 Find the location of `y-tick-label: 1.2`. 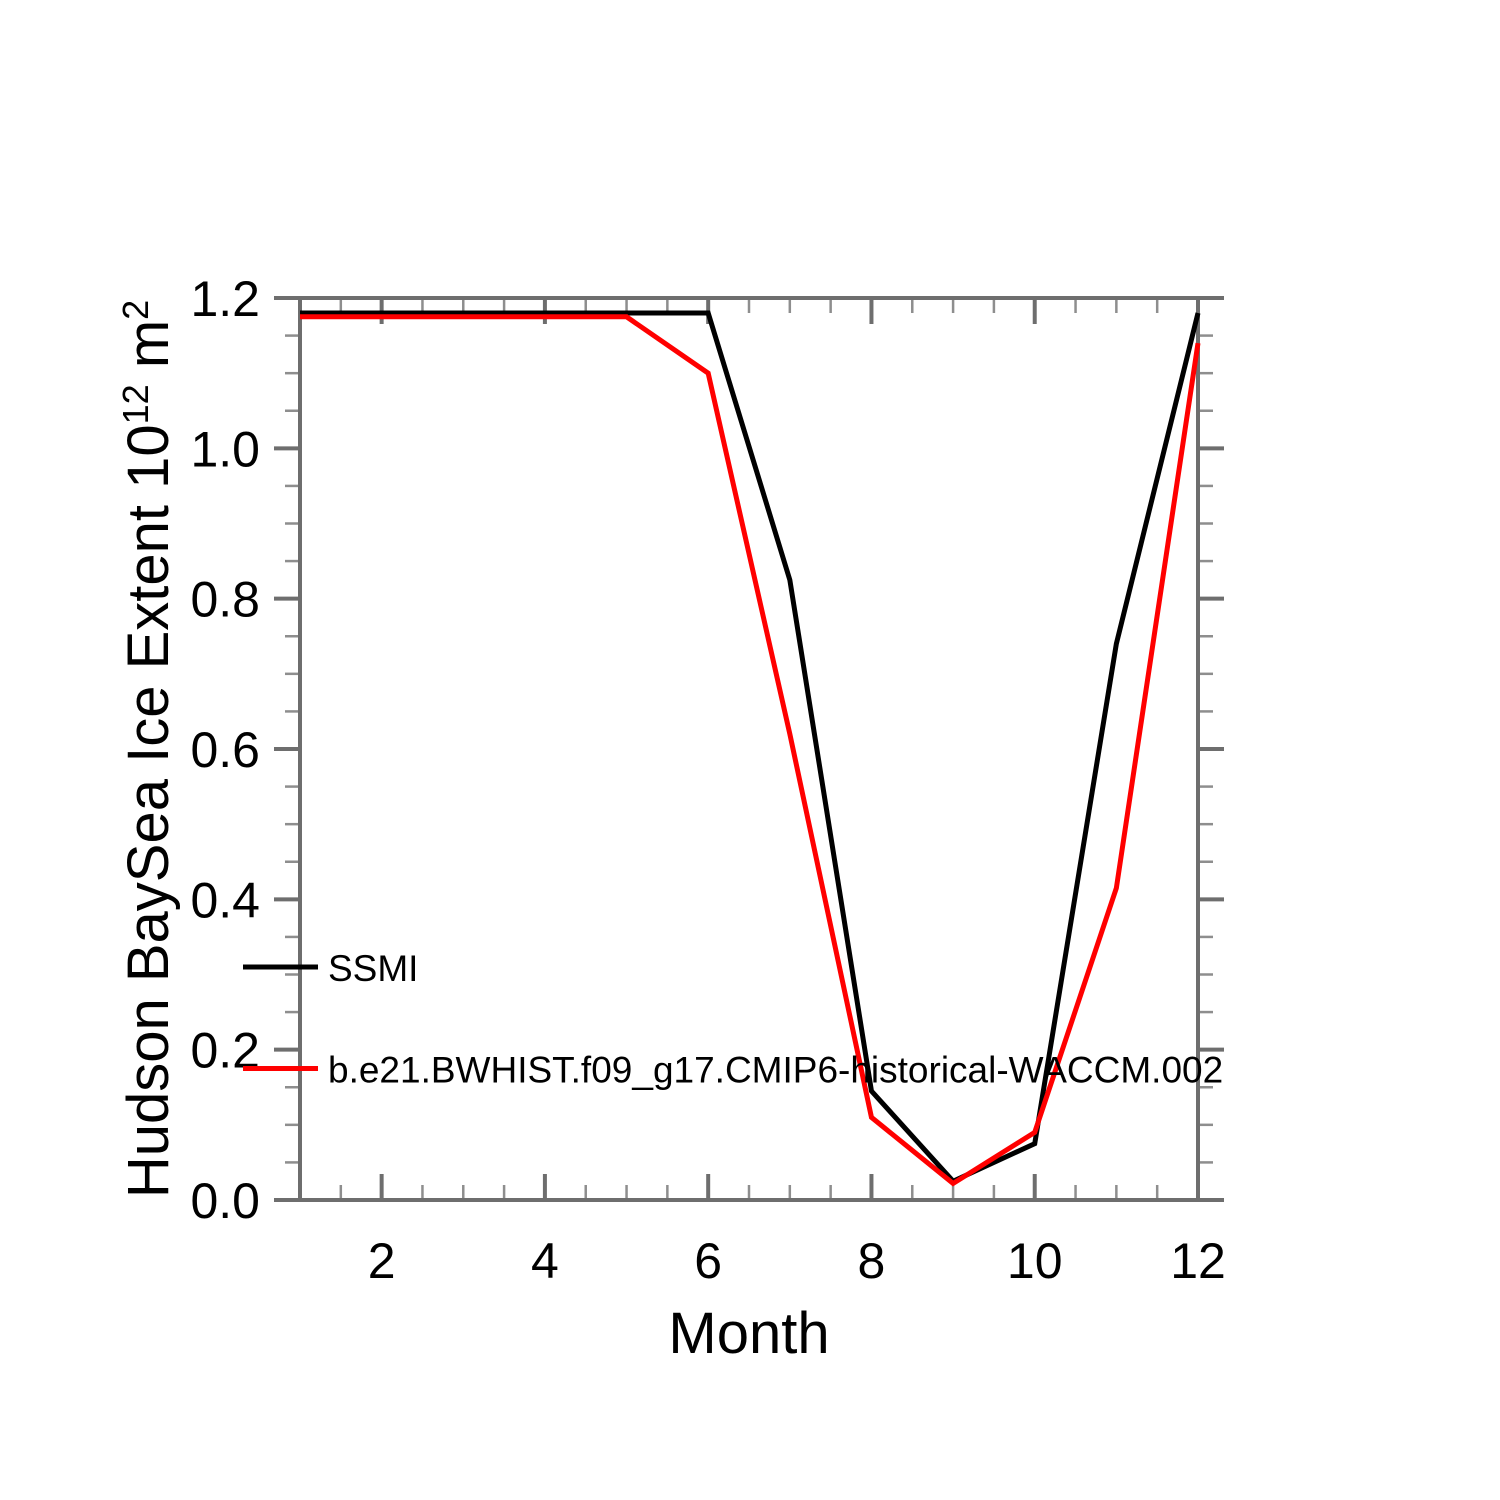

y-tick-label: 1.2 is located at coordinates (225, 299).